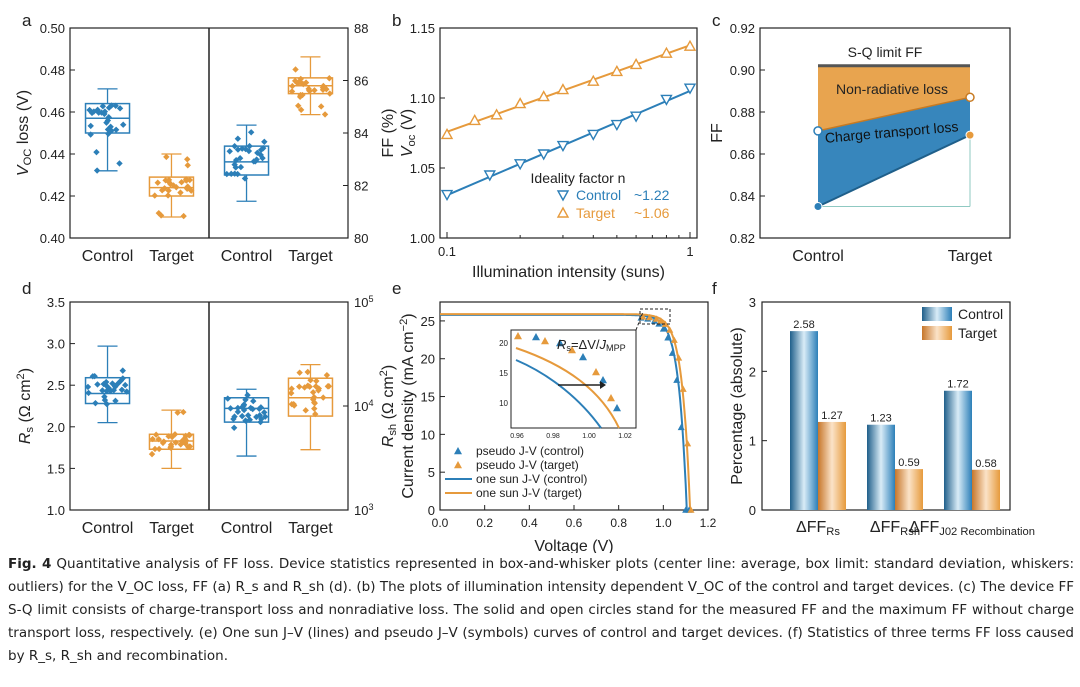 The width and height of the screenshot is (1080, 687). Describe the element at coordinates (56, 302) in the screenshot. I see `y-tick-label-left: 3.5` at that location.